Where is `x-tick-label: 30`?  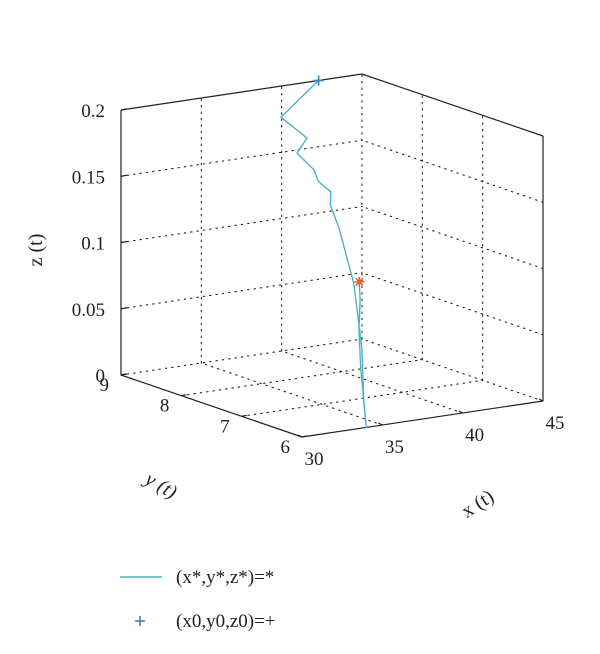
x-tick-label: 30 is located at coordinates (314, 459).